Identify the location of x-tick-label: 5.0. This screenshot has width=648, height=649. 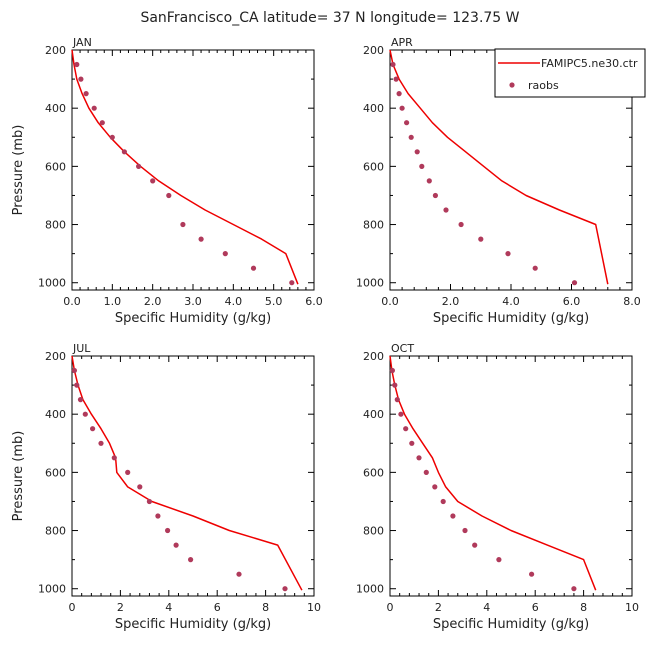
(274, 301).